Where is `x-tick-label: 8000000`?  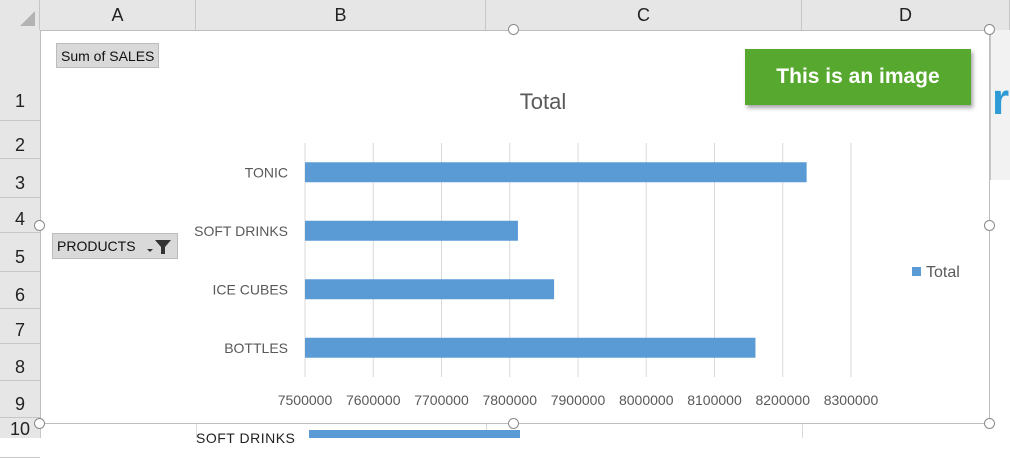
x-tick-label: 8000000 is located at coordinates (646, 400).